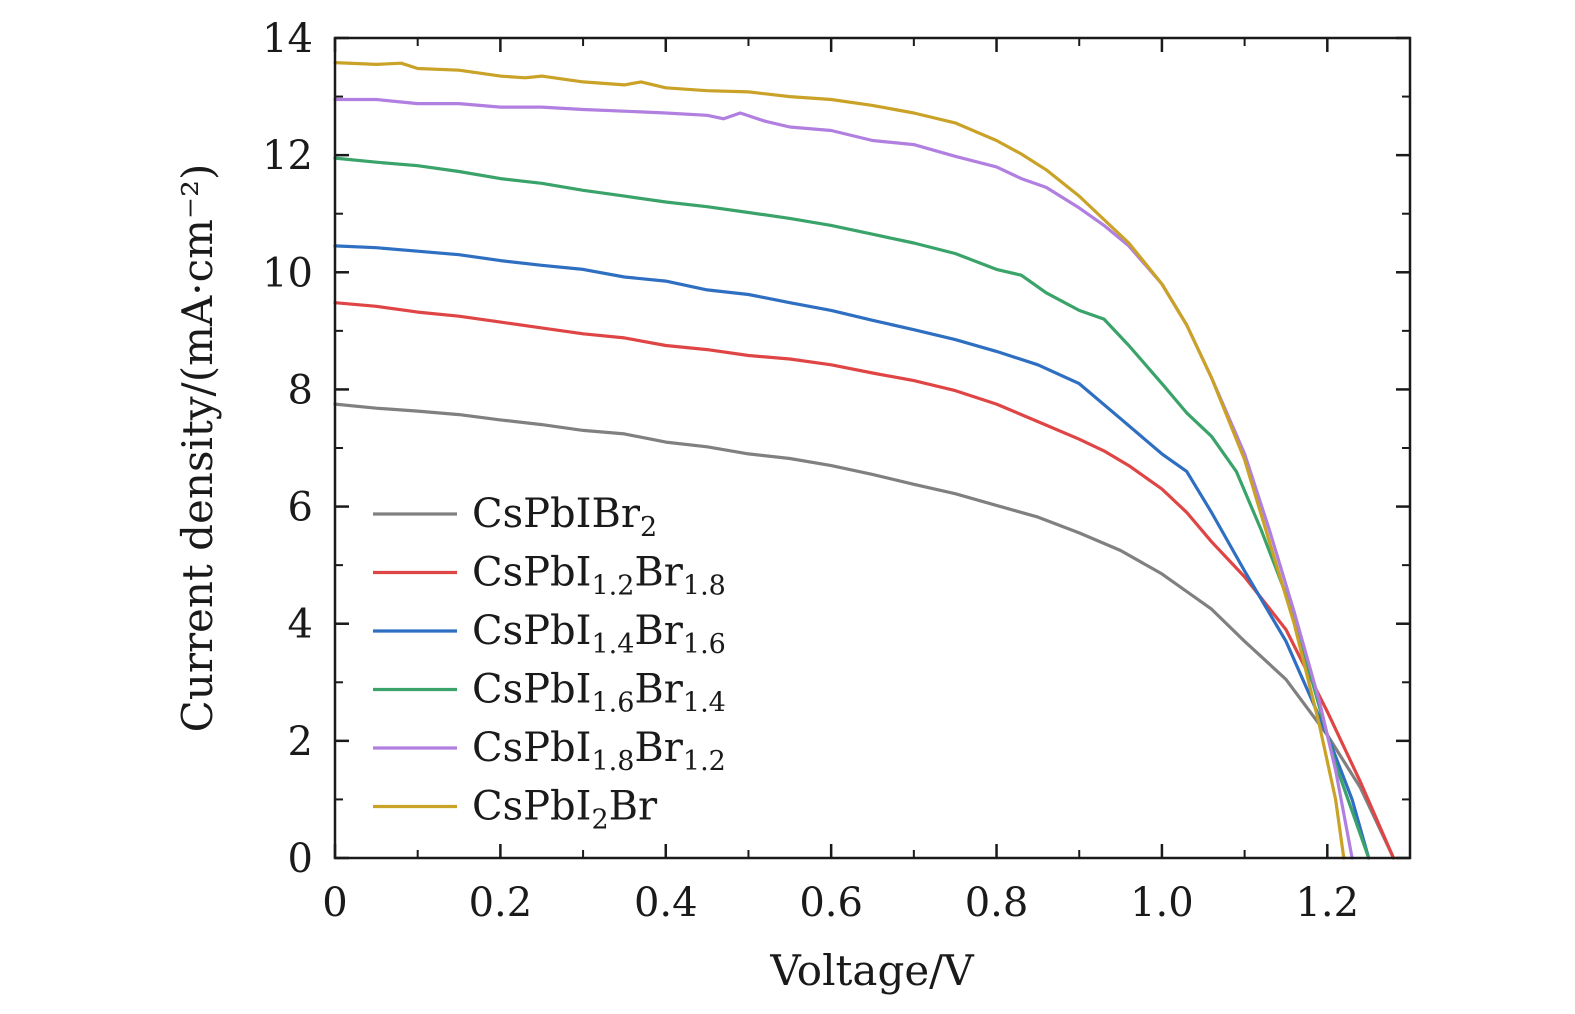  Describe the element at coordinates (599, 576) in the screenshot. I see `legend-label-1: CsPbI1.2Br1.8` at that location.